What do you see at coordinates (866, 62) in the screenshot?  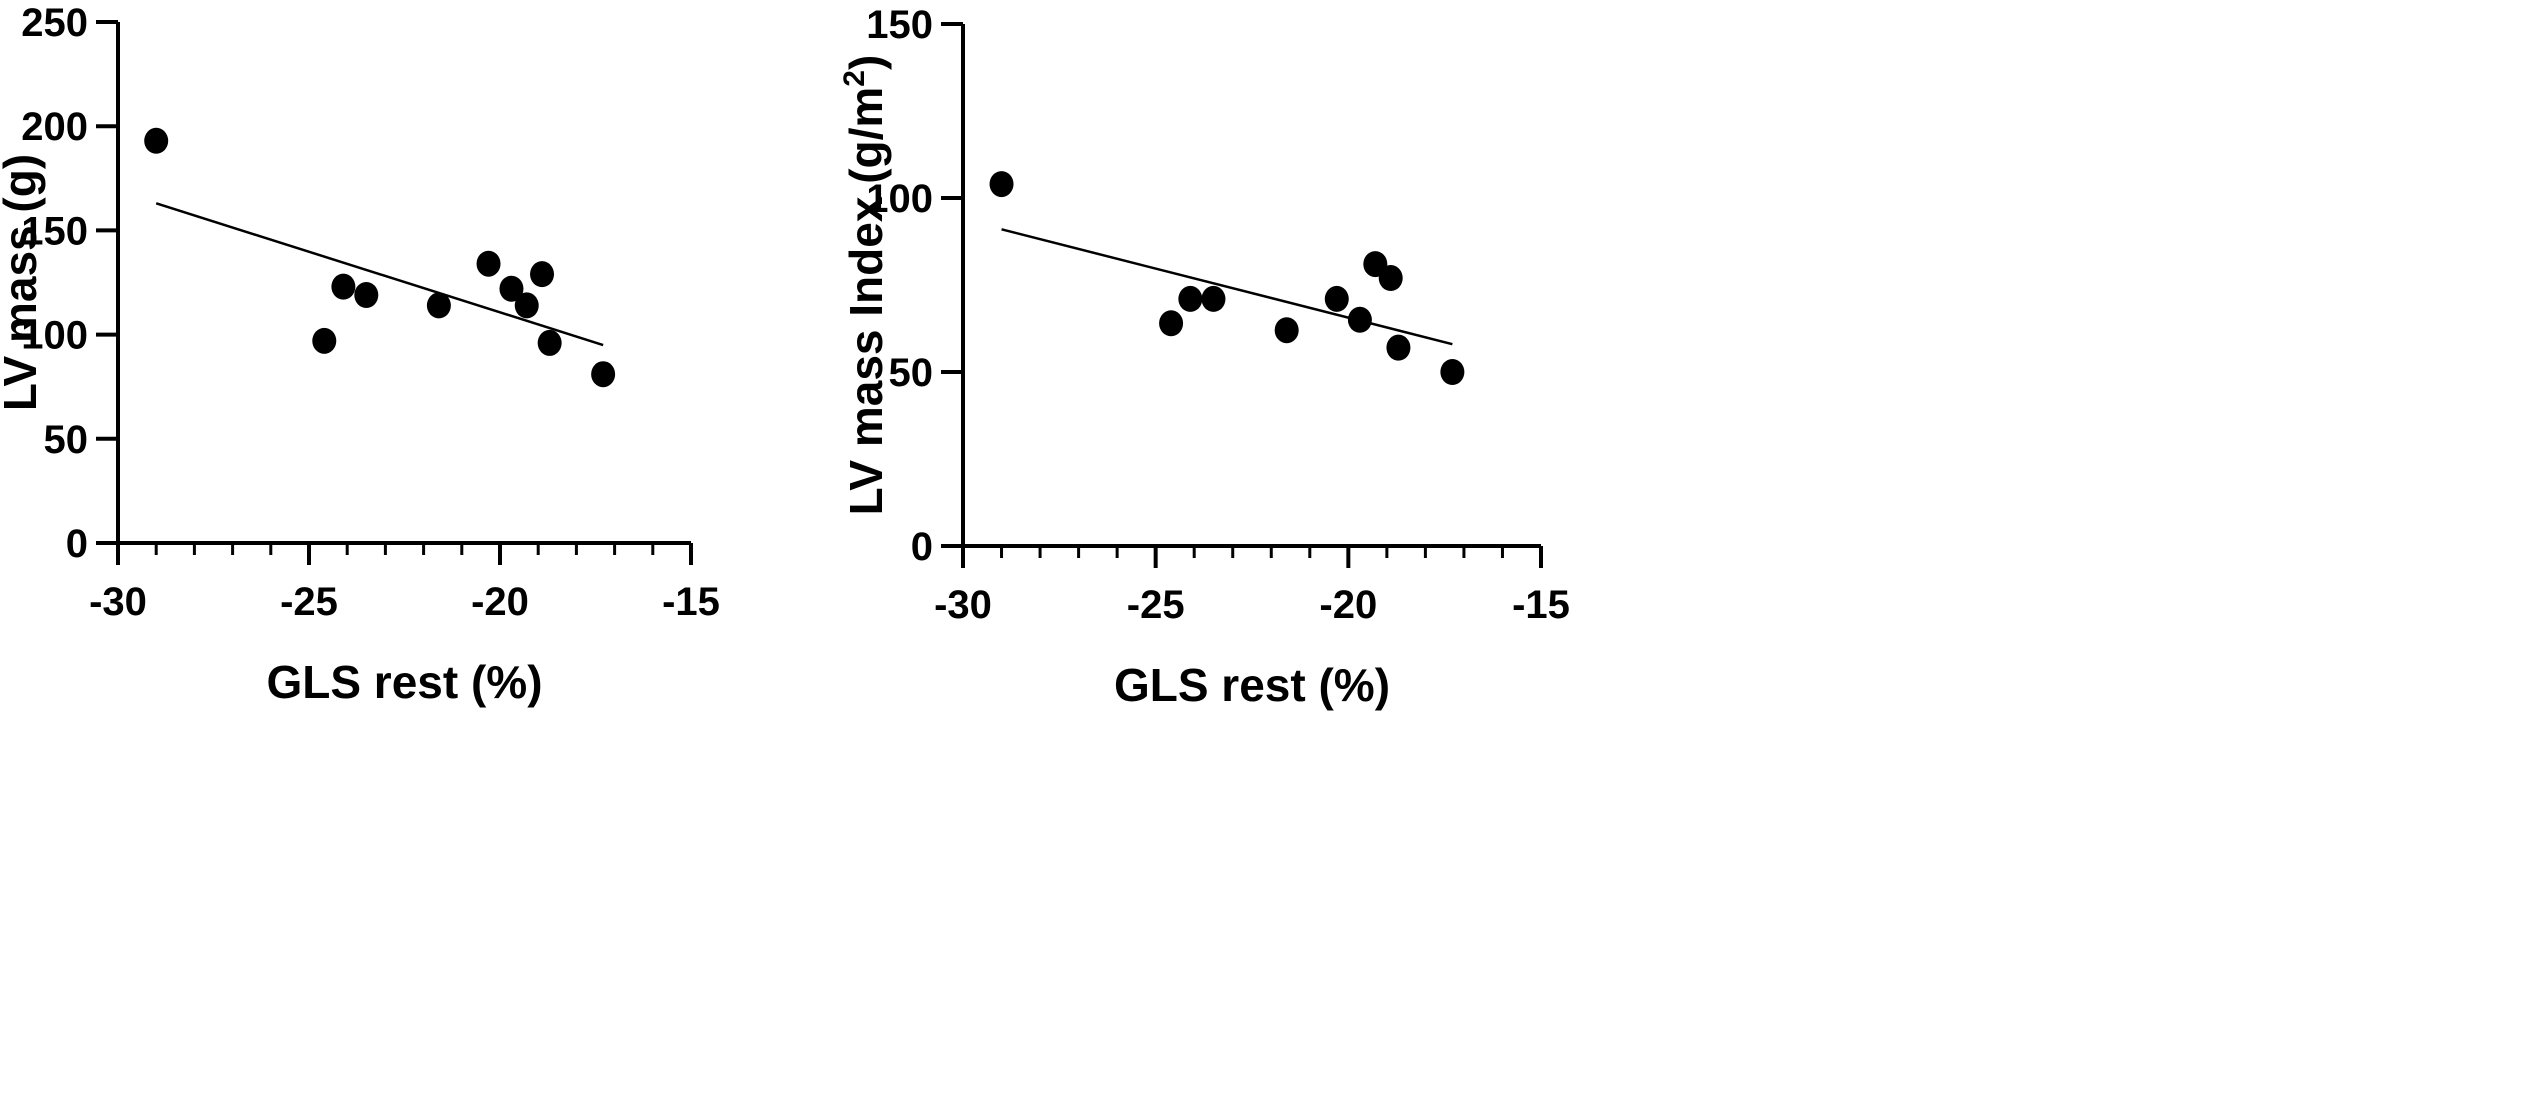 I see `y-axis-title-suffix: )` at bounding box center [866, 62].